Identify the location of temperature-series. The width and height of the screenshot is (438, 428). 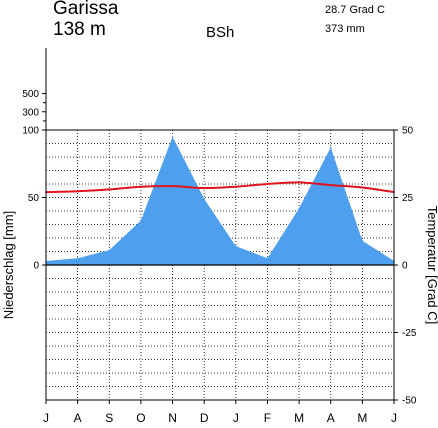
(220, 187).